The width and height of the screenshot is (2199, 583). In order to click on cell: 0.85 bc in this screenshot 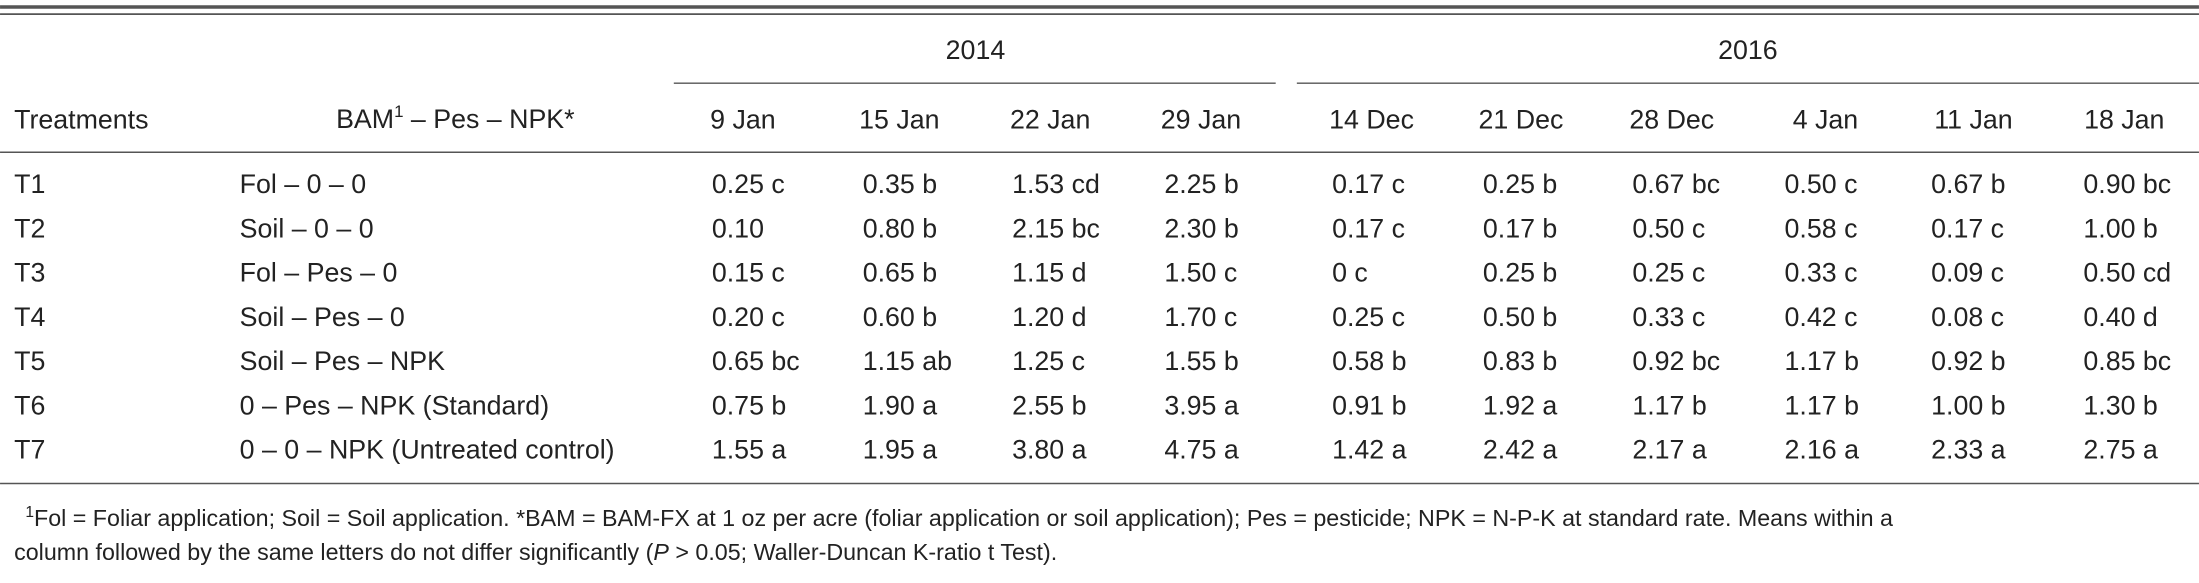, I will do `click(2127, 361)`.